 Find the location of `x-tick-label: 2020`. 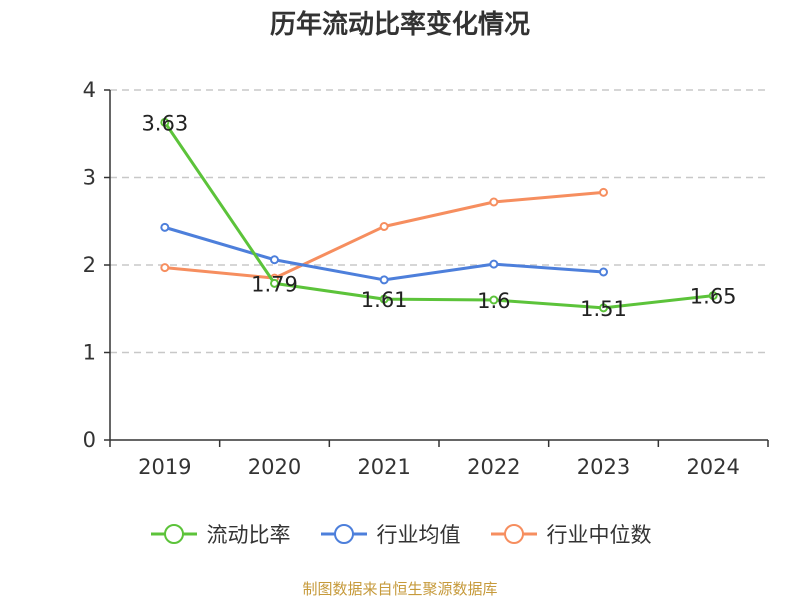

x-tick-label: 2020 is located at coordinates (274, 467).